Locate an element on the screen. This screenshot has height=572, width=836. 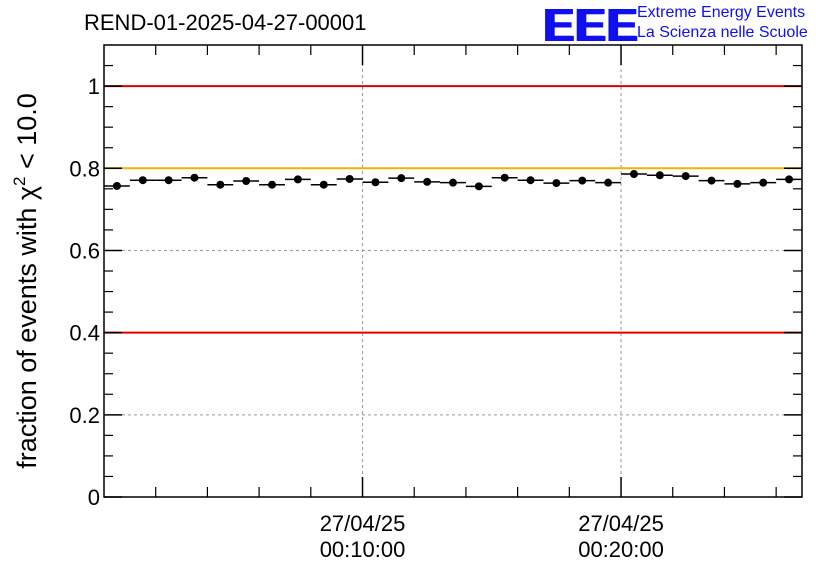
y-axis-label-main: fraction of events with χ is located at coordinates (27, 327).